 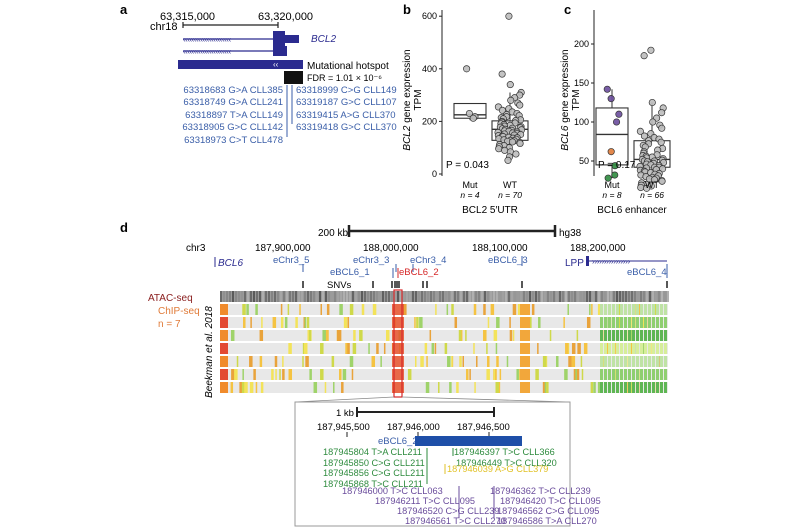 I want to click on enhancer-echr3-3: eChr3_3, so click(x=371, y=260).